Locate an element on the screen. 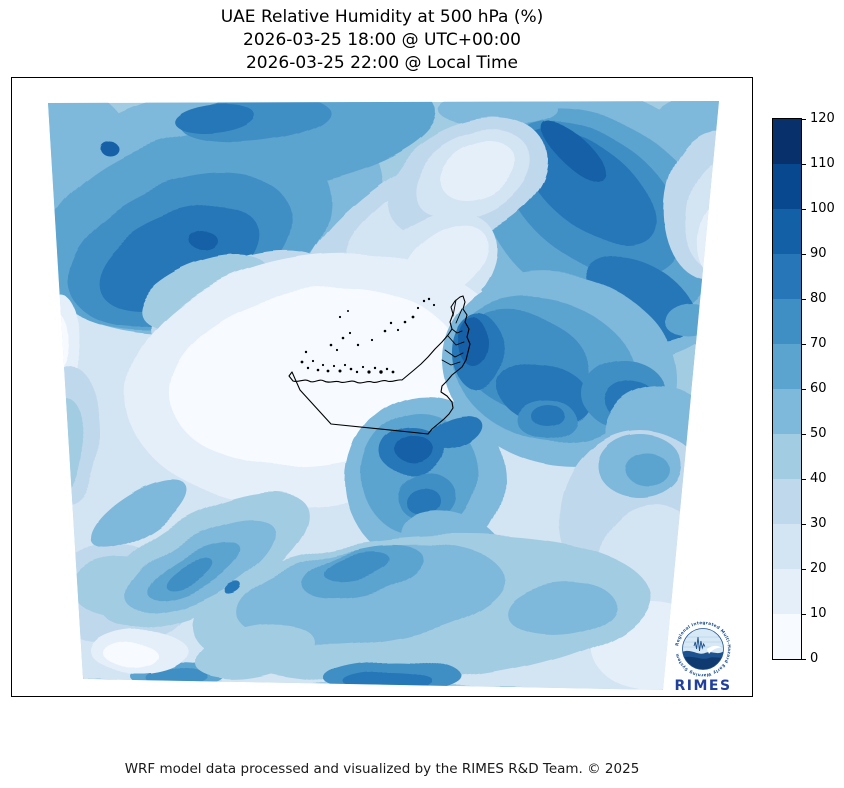 The image size is (844, 788). colorbar-tick-label: 50 is located at coordinates (818, 433).